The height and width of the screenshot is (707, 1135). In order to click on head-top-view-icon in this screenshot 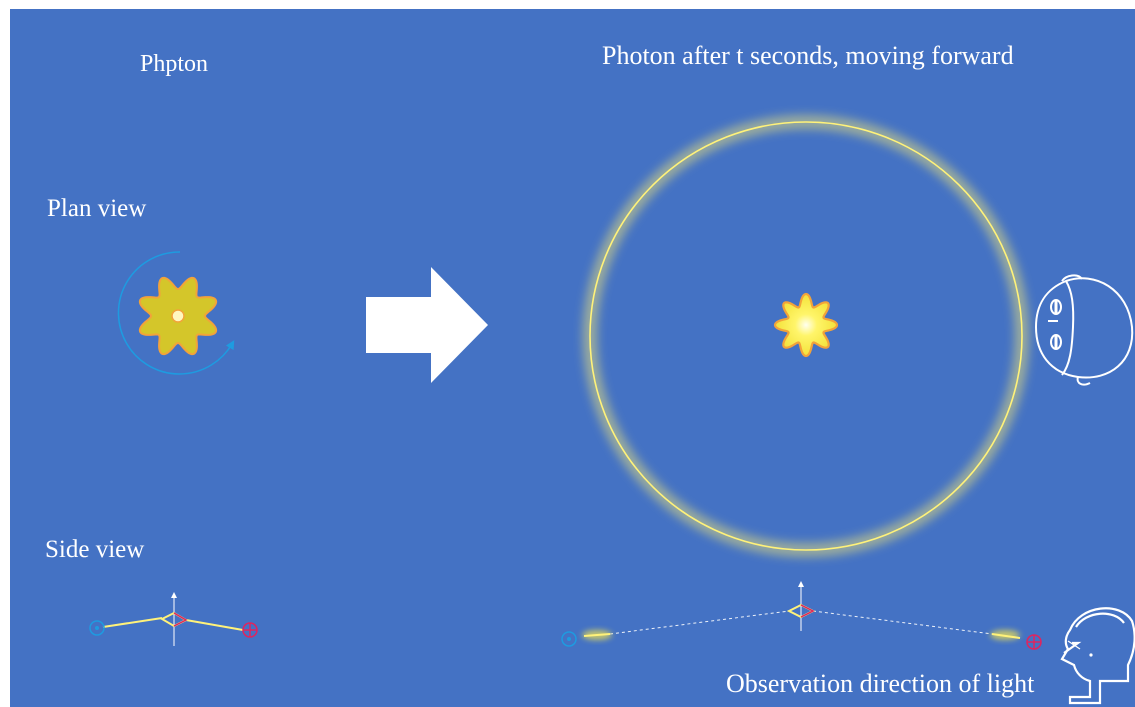, I will do `click(1084, 330)`.